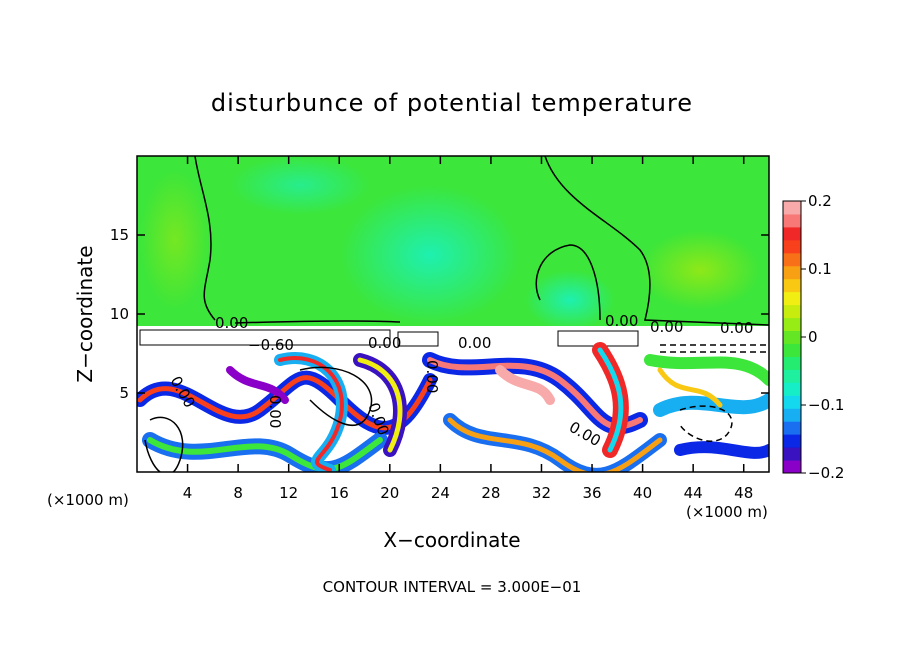 This screenshot has height=654, width=904. I want to click on x-unit-right: (×1000 m), so click(727, 512).